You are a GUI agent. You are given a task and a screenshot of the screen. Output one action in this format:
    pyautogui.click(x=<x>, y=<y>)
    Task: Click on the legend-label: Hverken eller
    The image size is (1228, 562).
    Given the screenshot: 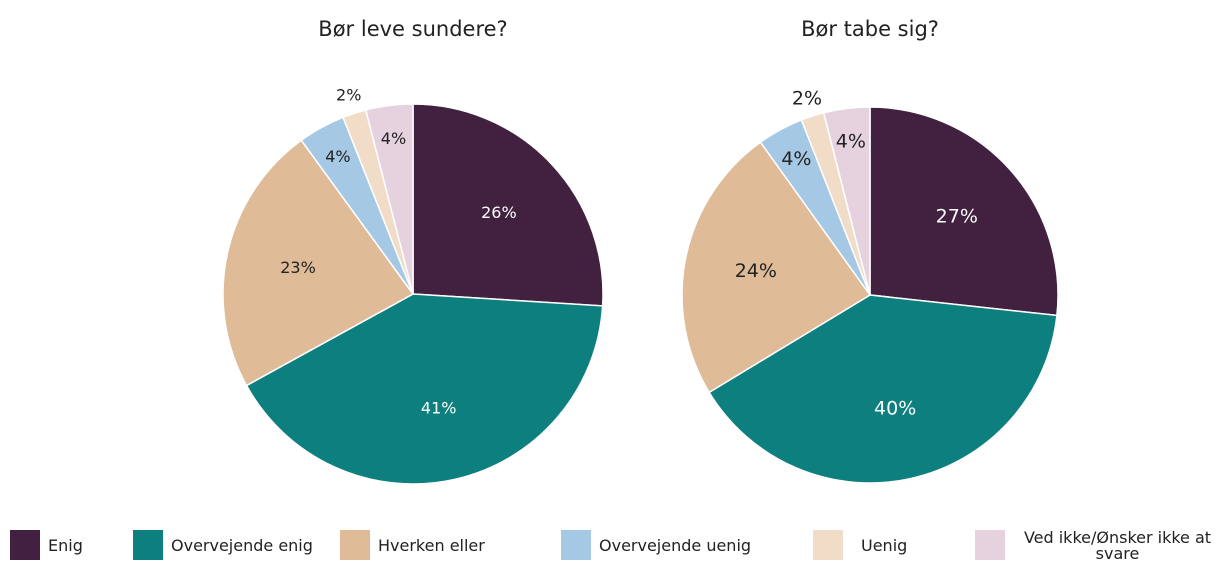 What is the action you would take?
    pyautogui.click(x=431, y=545)
    